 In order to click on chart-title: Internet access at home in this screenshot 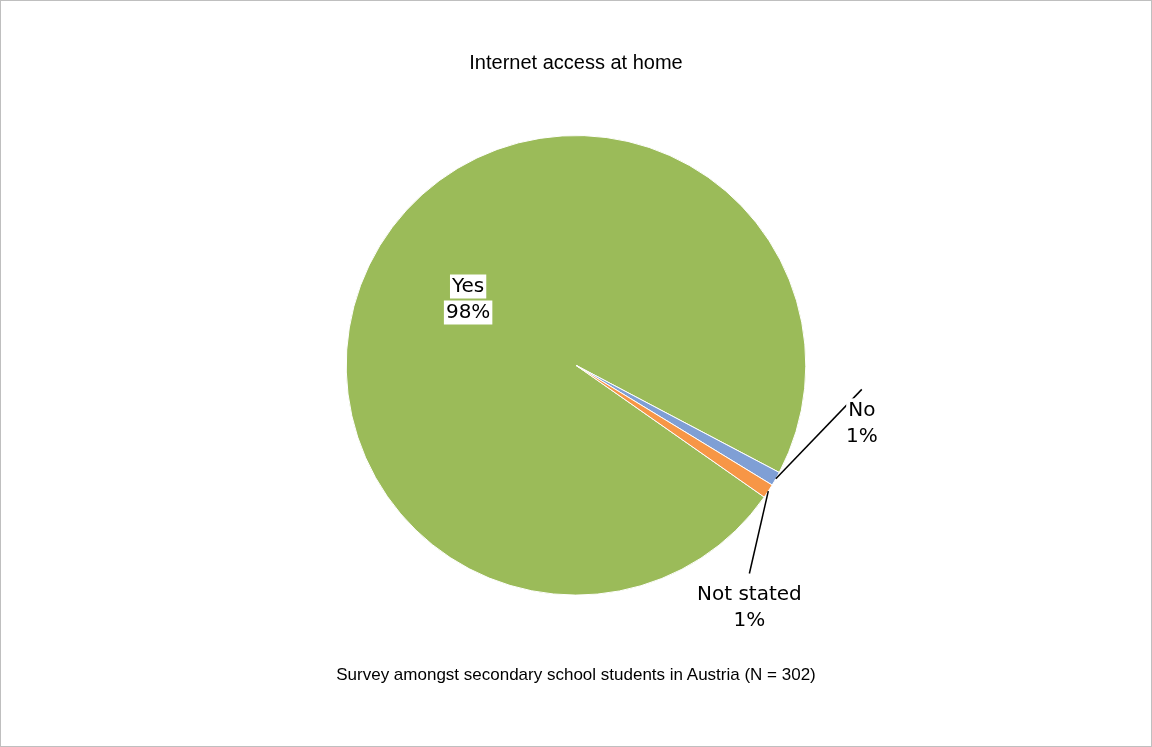, I will do `click(576, 61)`.